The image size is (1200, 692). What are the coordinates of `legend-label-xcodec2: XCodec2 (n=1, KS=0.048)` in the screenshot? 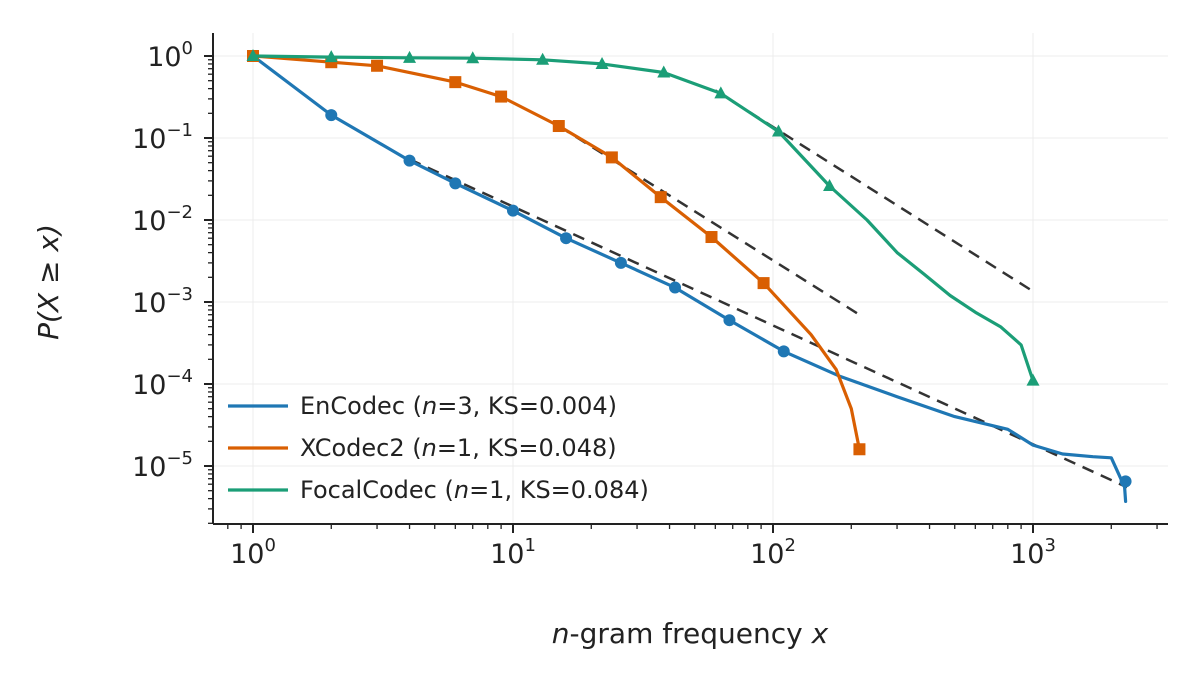 It's located at (458, 448).